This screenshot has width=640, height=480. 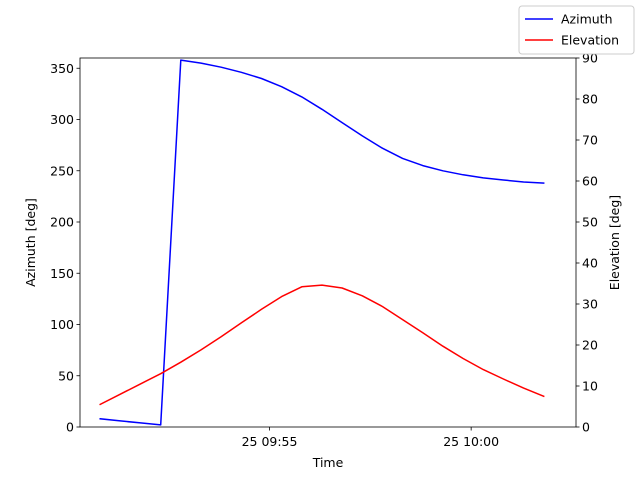 What do you see at coordinates (270, 441) in the screenshot?
I see `x-tick-label: 25 09:55` at bounding box center [270, 441].